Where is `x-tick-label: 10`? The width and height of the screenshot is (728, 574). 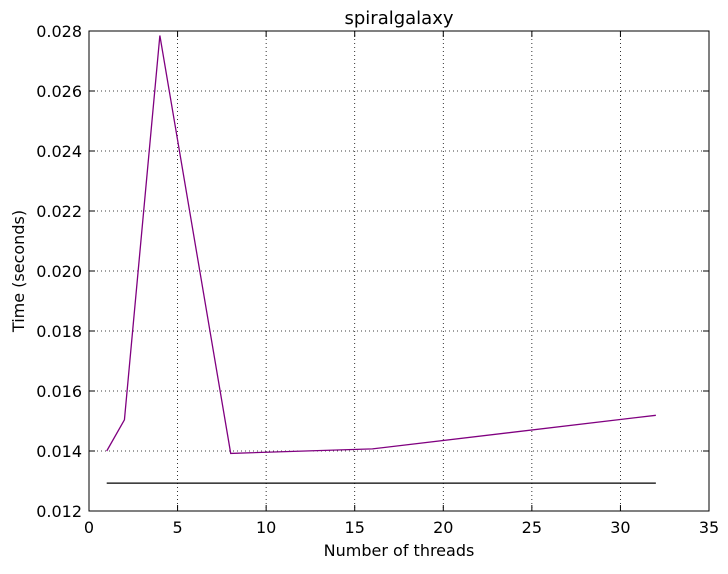
x-tick-label: 10 is located at coordinates (266, 527).